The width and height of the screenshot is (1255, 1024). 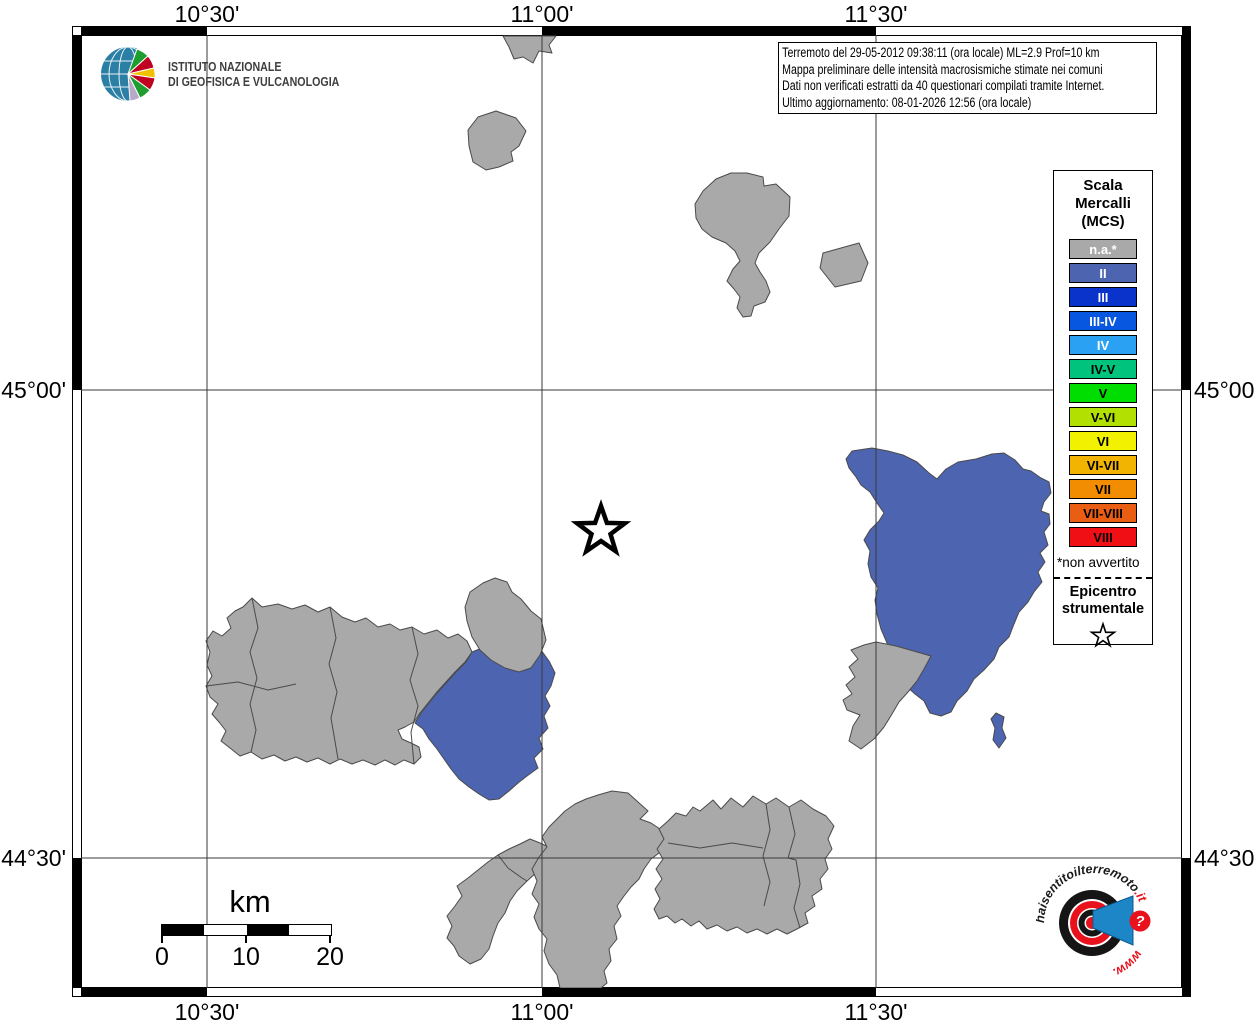 What do you see at coordinates (1224, 390) in the screenshot?
I see `lat-label-right-1: 45°00'` at bounding box center [1224, 390].